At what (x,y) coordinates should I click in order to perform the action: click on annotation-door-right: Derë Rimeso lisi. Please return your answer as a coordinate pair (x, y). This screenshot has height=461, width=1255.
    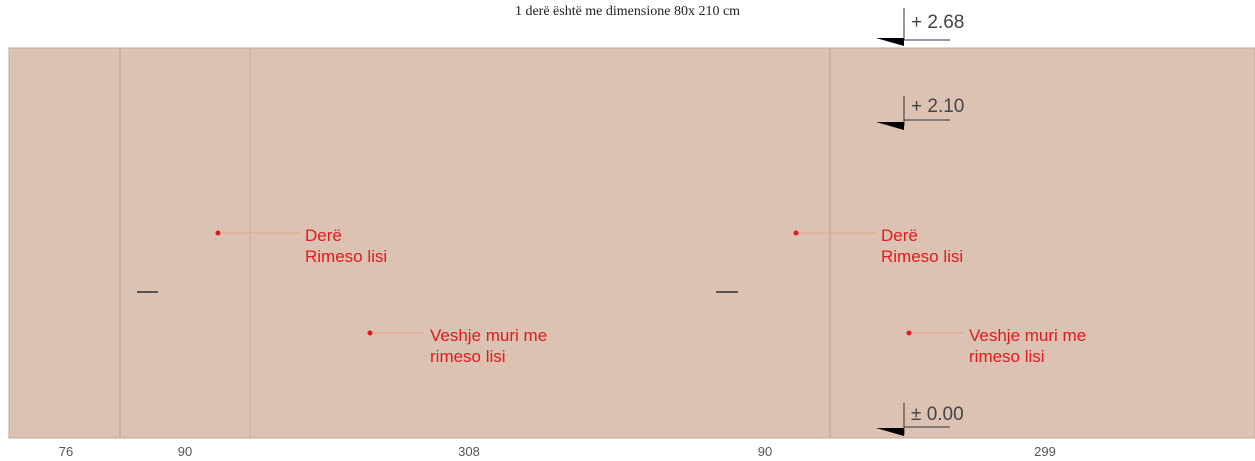
    Looking at the image, I should click on (922, 246).